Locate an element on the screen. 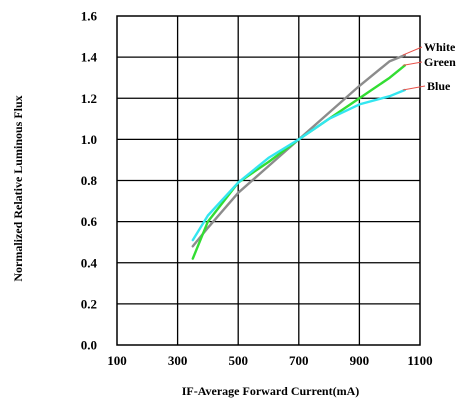 This screenshot has width=465, height=405. x-tick-label: 900 is located at coordinates (360, 360).